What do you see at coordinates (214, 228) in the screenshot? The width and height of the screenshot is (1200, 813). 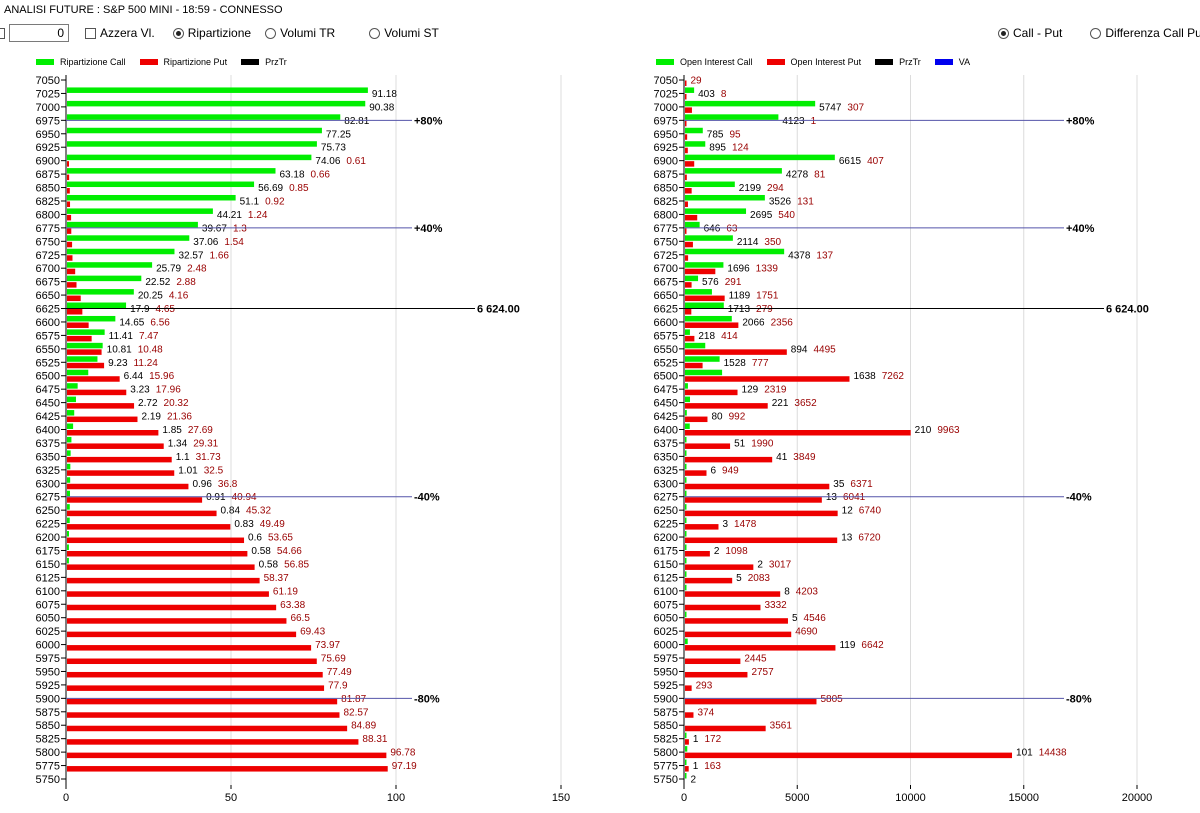 I see `left-data-label-call: 39.67` at bounding box center [214, 228].